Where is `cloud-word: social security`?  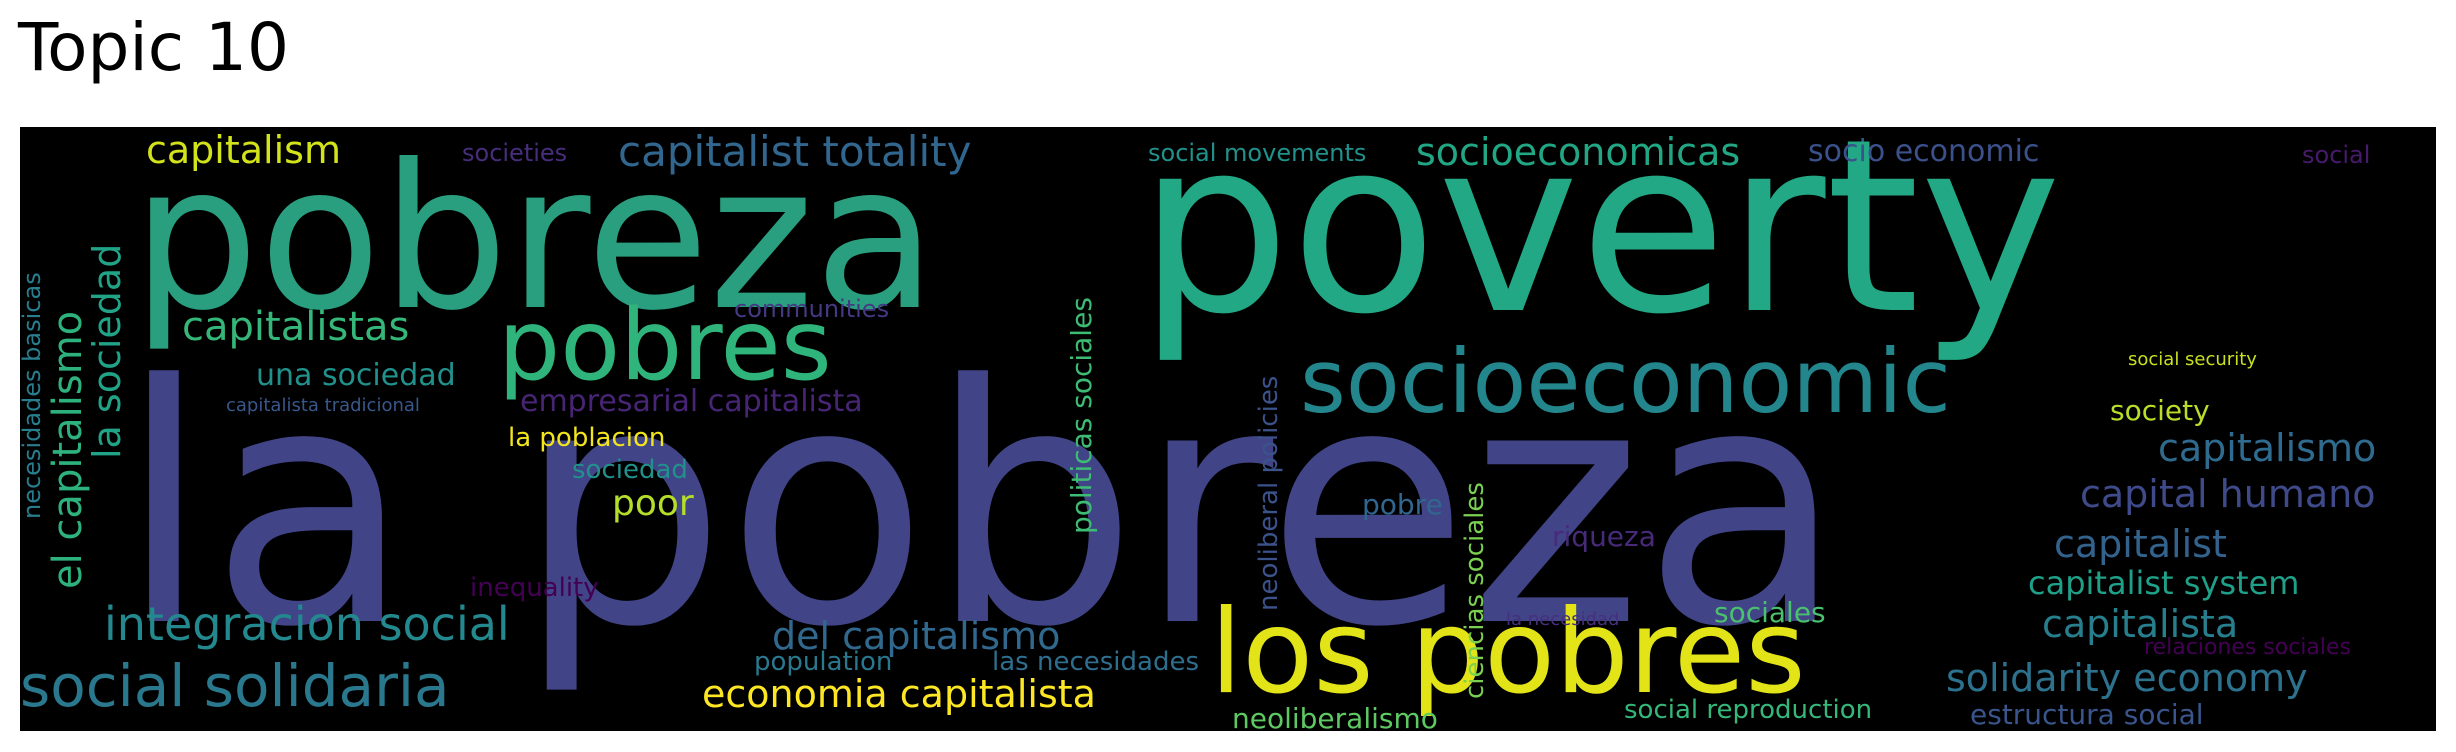 cloud-word: social security is located at coordinates (2192, 359).